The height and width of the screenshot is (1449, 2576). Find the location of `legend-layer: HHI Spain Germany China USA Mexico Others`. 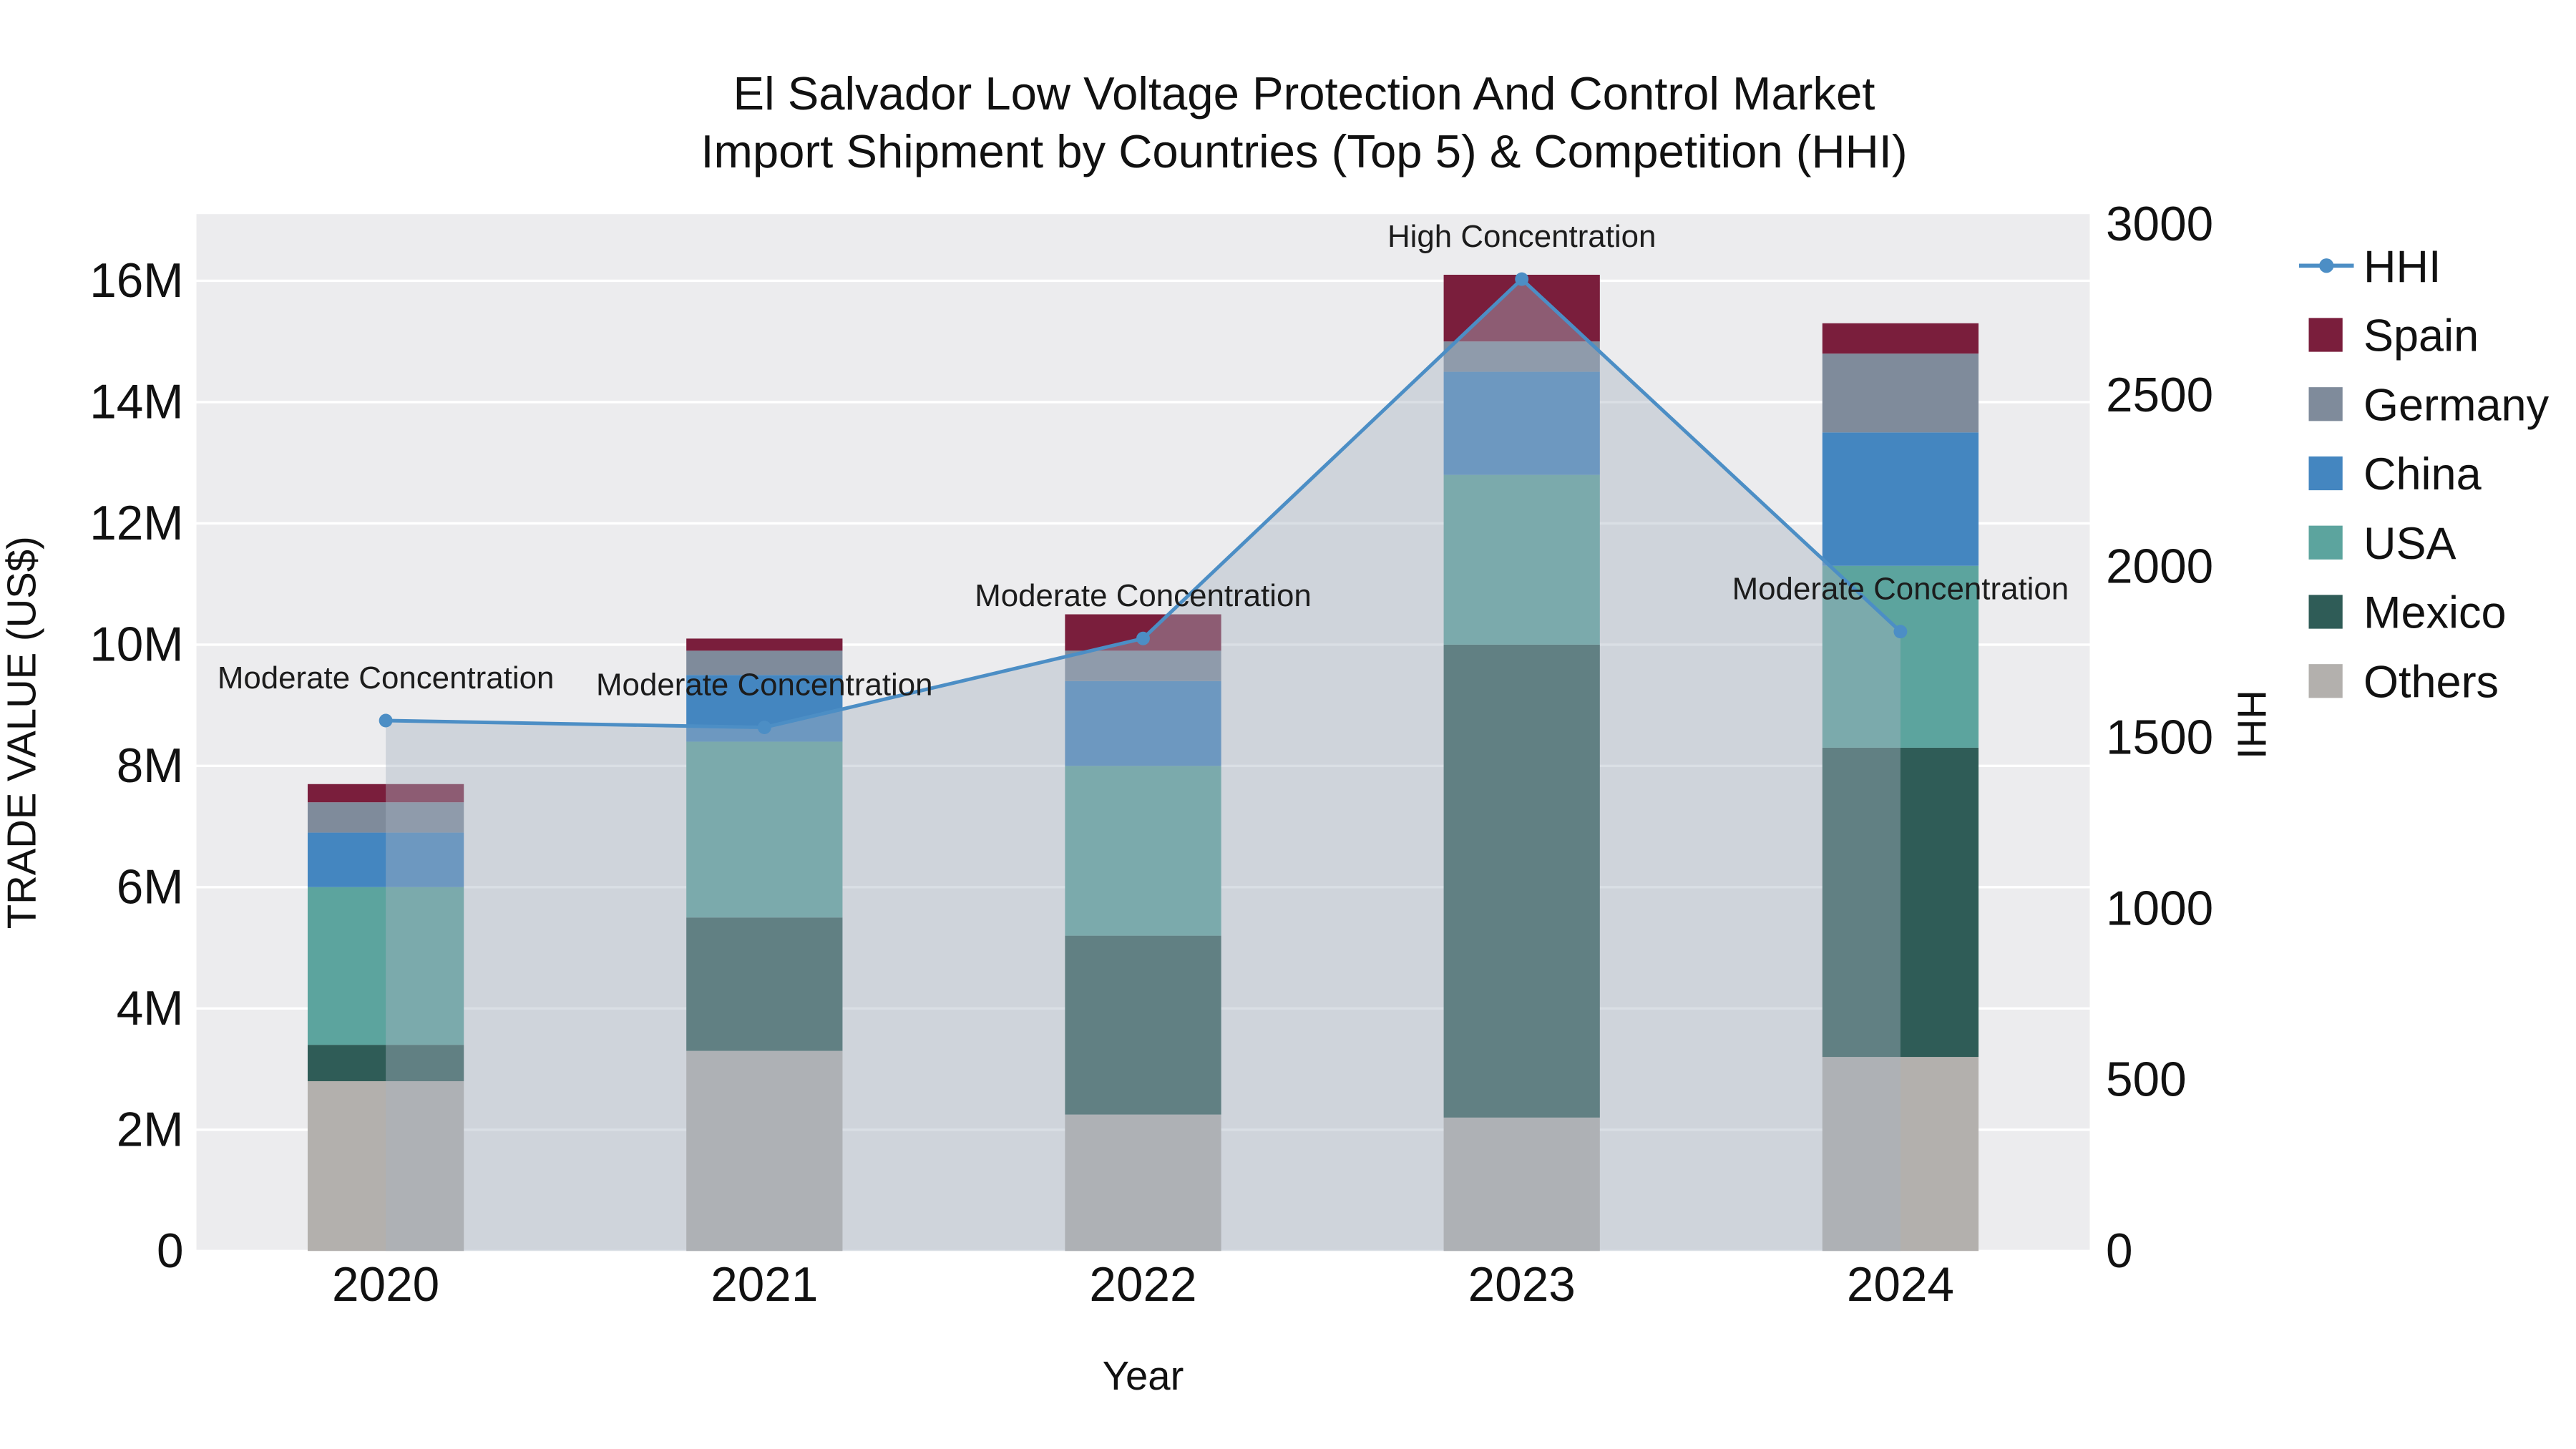

legend-layer: HHI Spain Germany China USA Mexico Others is located at coordinates (2424, 474).